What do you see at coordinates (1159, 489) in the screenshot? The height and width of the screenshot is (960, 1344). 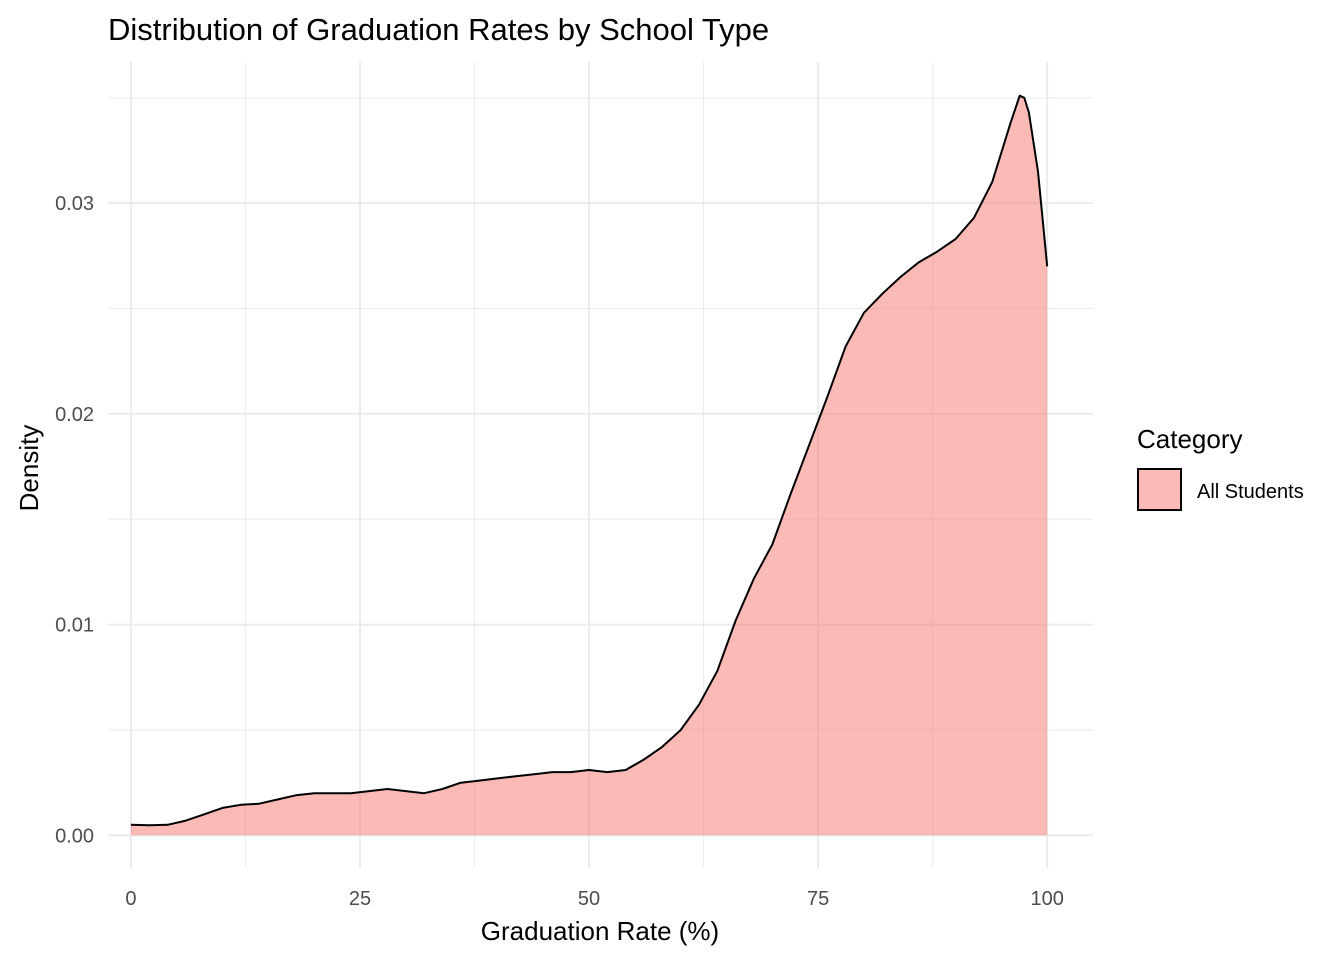 I see `legend-key-all-students` at bounding box center [1159, 489].